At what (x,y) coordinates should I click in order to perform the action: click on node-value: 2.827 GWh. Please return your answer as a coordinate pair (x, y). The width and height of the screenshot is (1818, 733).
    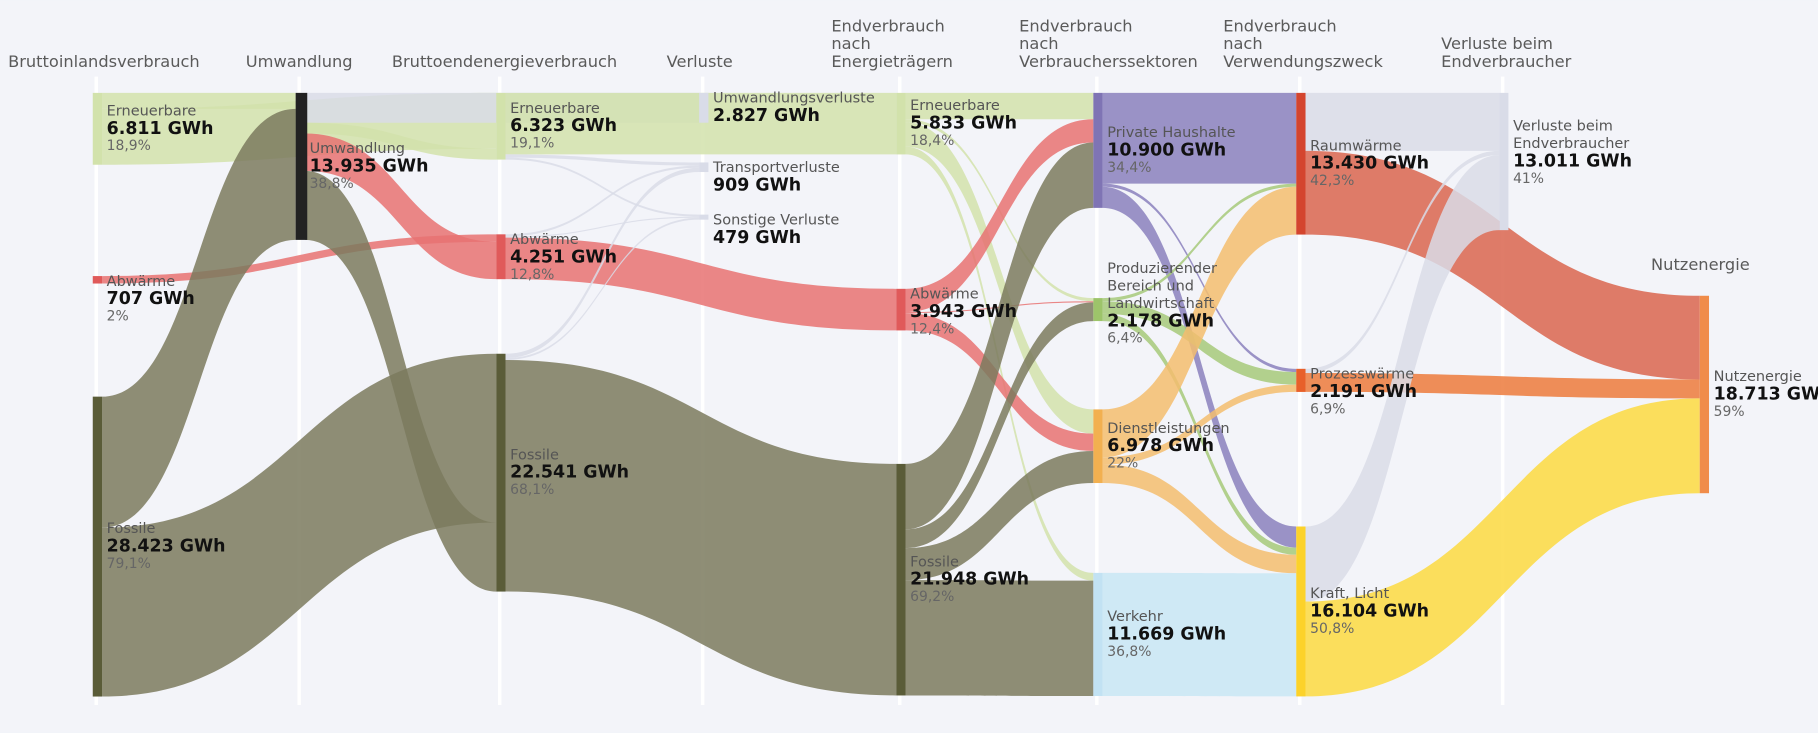
    Looking at the image, I should click on (766, 116).